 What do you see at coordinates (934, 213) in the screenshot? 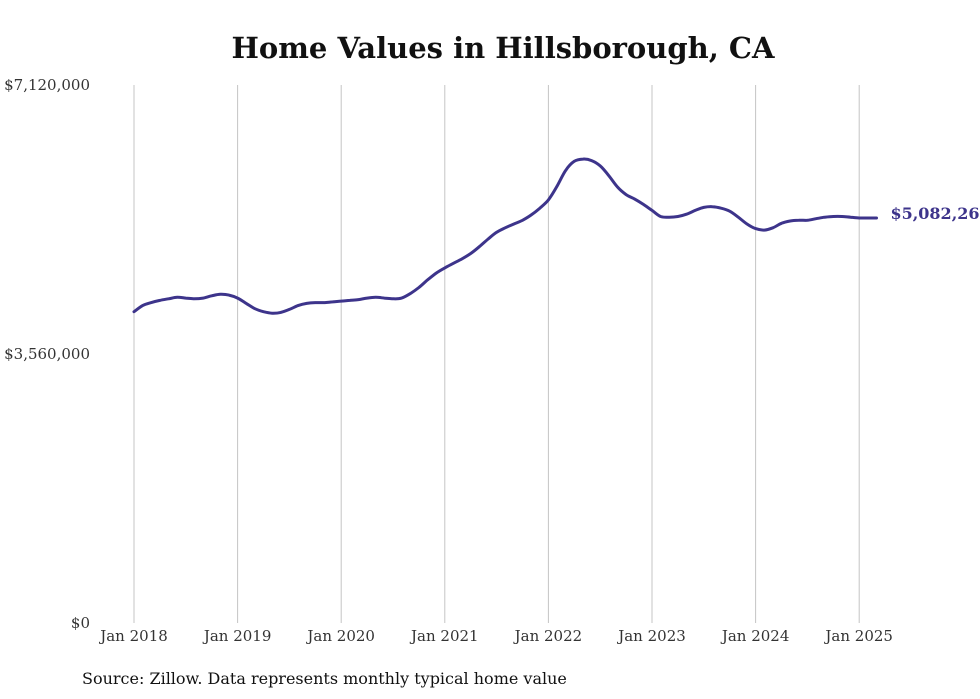
I see `end-value-label: $5,082,26` at bounding box center [934, 213].